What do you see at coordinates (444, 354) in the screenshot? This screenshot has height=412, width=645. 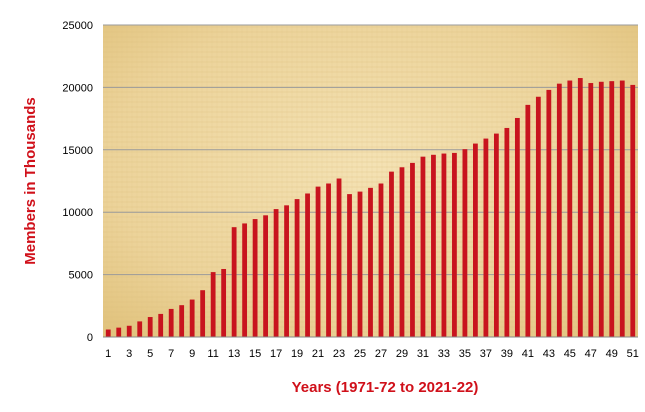 I see `x-tick-label: 33` at bounding box center [444, 354].